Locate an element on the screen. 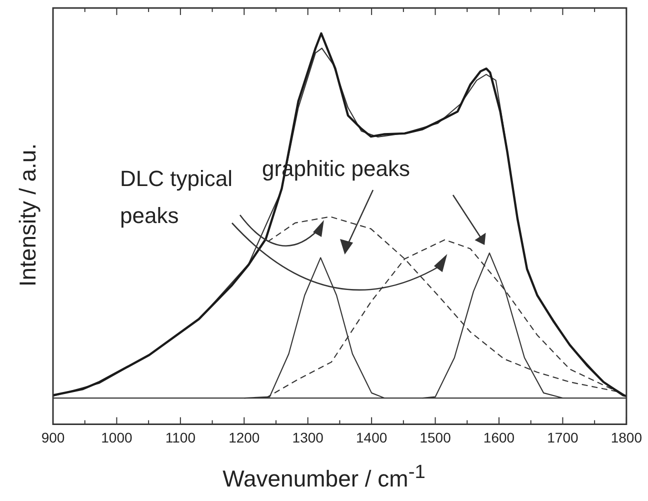  x-tick-label: 1200 is located at coordinates (244, 437).